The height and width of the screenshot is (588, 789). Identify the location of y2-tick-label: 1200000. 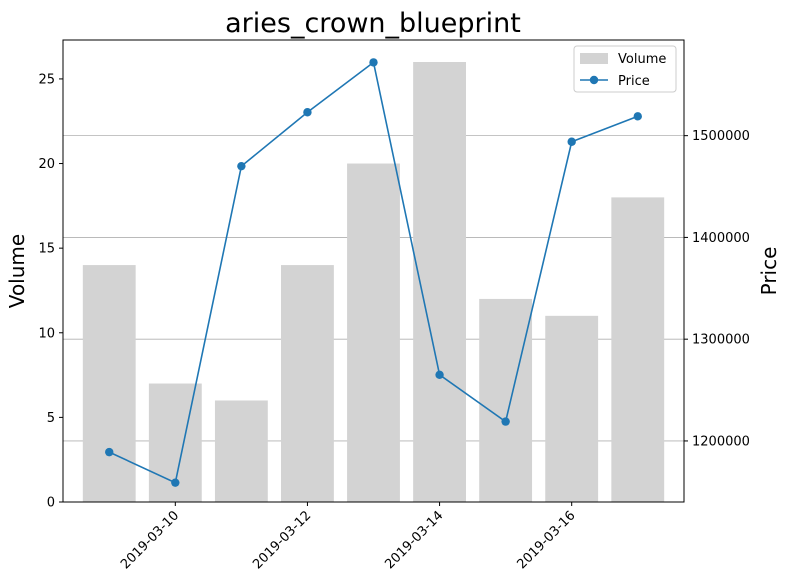
(721, 441).